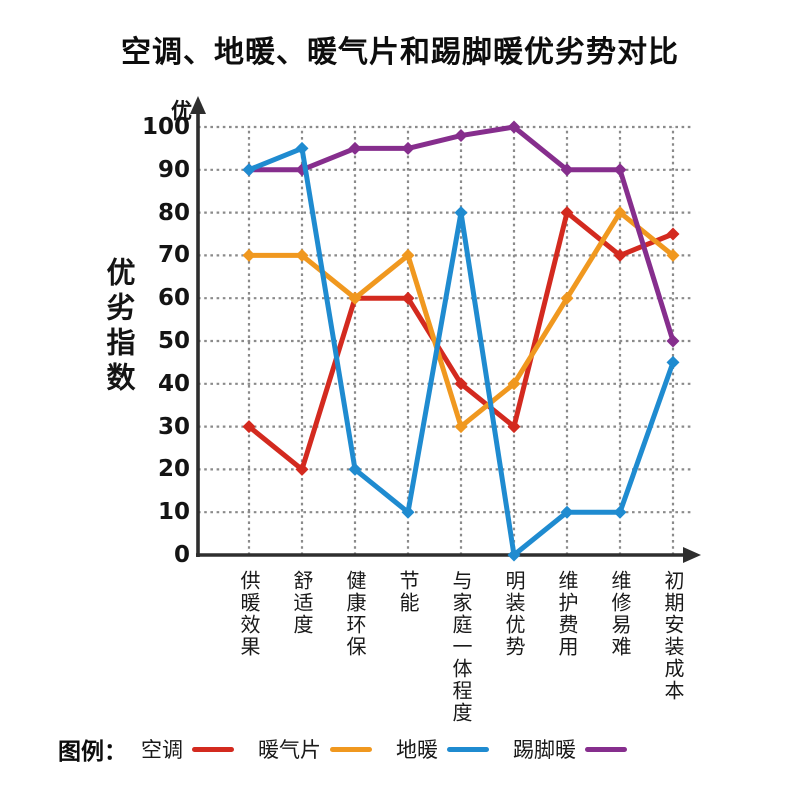 Image resolution: width=800 pixels, height=800 pixels. Describe the element at coordinates (119, 327) in the screenshot. I see `y-axis-title: 优劣指数` at that location.